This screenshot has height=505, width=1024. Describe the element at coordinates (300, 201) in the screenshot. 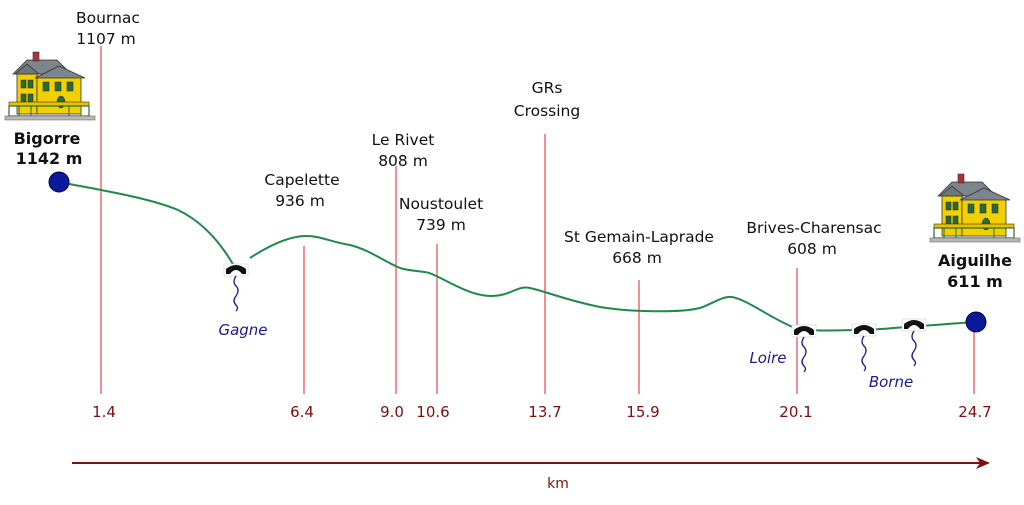

I see `place-elev-capelette: 936 m` at that location.